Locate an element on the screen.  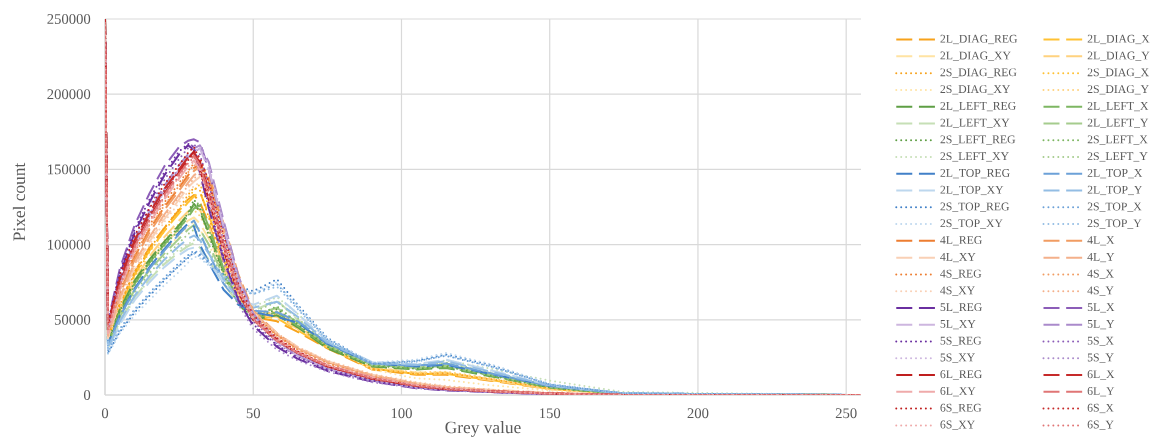
legend-label: 2S_TOP_XY is located at coordinates (971, 224).